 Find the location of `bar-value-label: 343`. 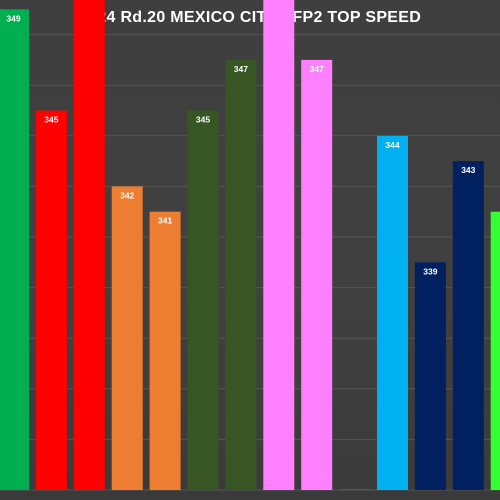

bar-value-label: 343 is located at coordinates (468, 170).